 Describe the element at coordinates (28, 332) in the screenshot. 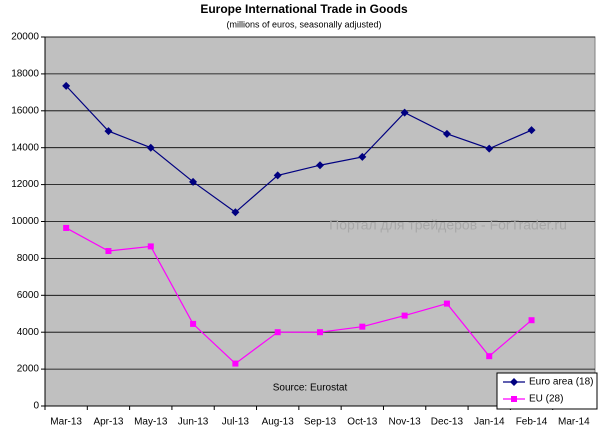

I see `y-tick-label: 4000` at that location.